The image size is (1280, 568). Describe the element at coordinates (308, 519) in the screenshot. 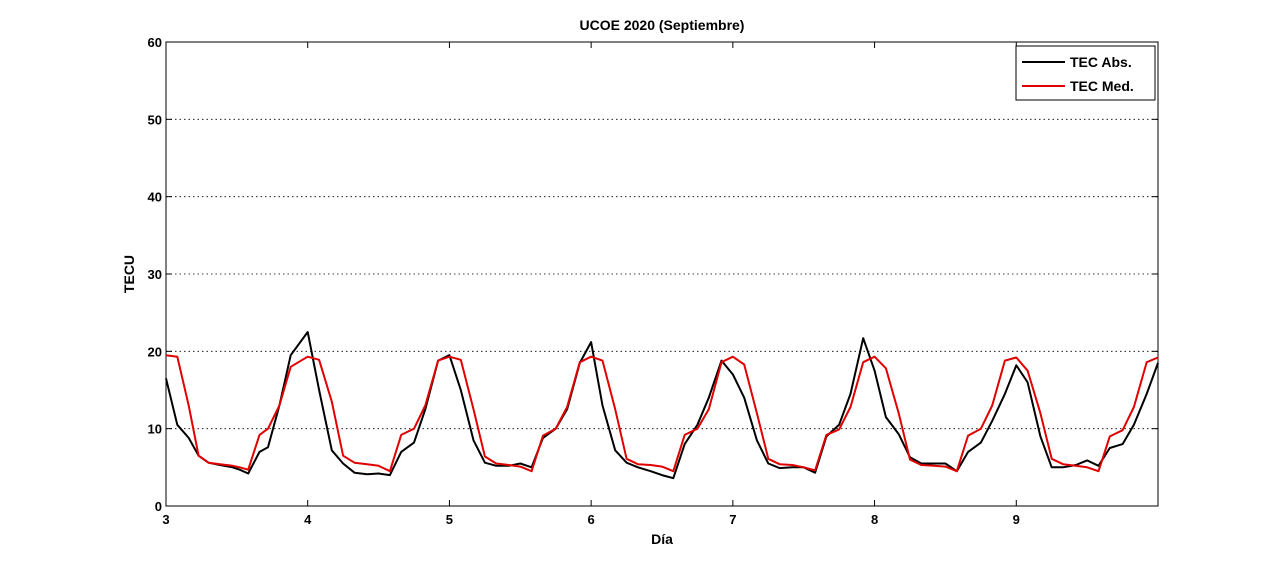

I see `x-tick-label: 4` at that location.